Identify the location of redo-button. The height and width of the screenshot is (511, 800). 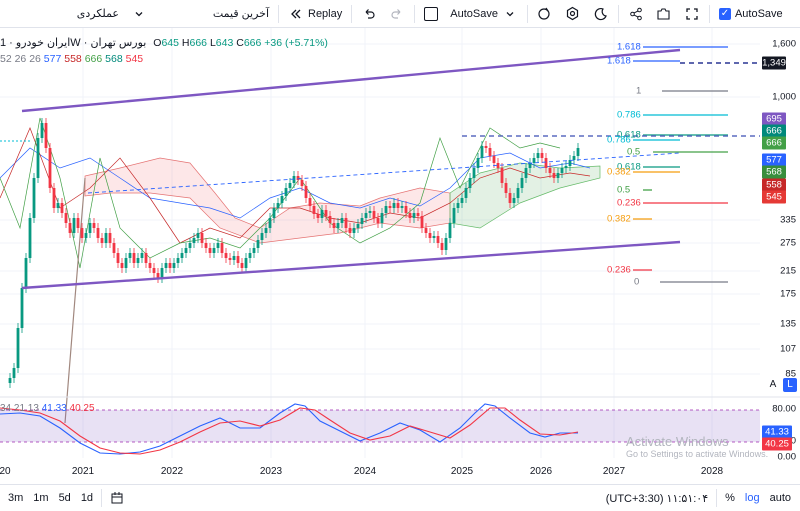
(397, 14).